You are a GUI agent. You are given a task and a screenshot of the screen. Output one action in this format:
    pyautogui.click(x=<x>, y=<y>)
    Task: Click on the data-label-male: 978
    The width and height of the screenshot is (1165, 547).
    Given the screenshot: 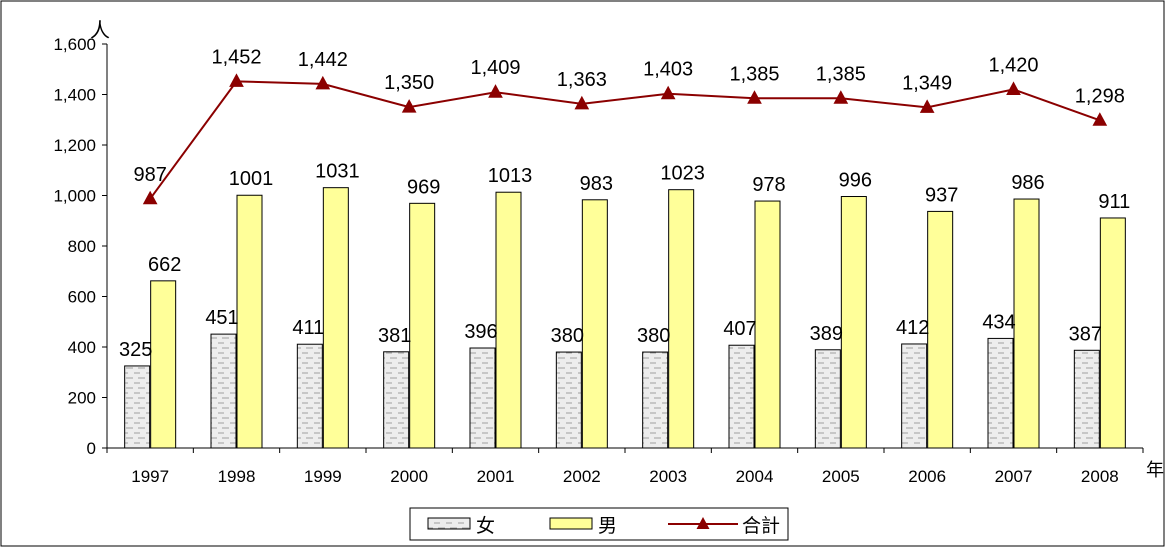 What is the action you would take?
    pyautogui.click(x=768, y=185)
    